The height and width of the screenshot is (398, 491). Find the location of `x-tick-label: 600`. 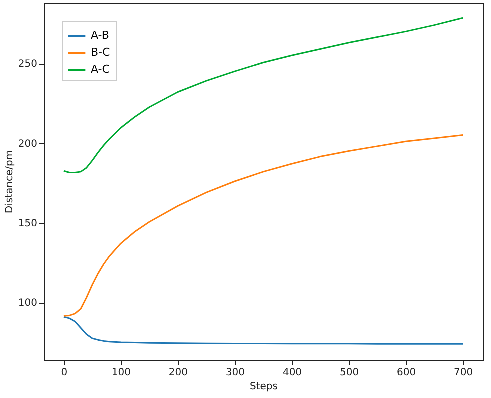

x-tick-label: 600 is located at coordinates (406, 373).